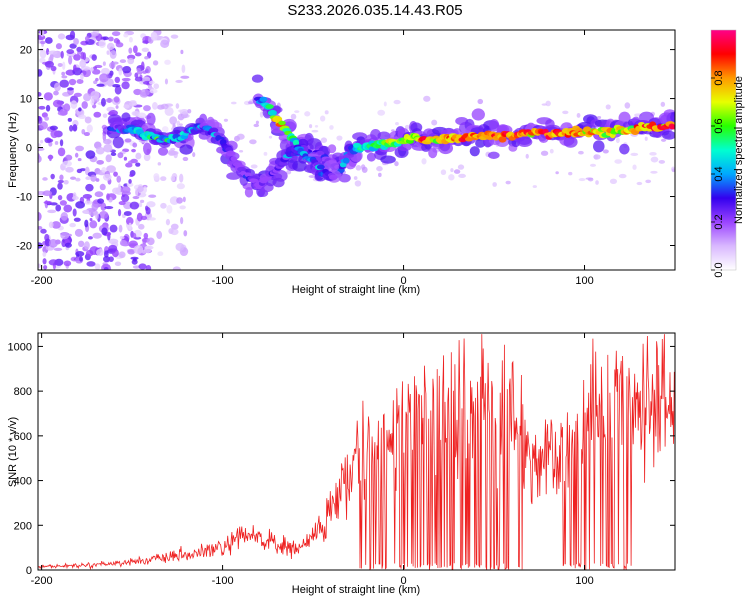  I want to click on colorbar-ticks: 0.0 0.2 0.4 0.6 0.8, so click(718, 174).